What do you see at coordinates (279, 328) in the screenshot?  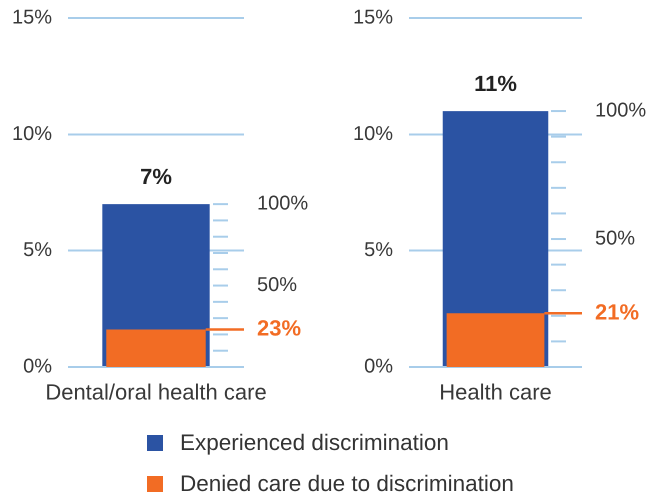 I see `ref-line-label: 23%` at bounding box center [279, 328].